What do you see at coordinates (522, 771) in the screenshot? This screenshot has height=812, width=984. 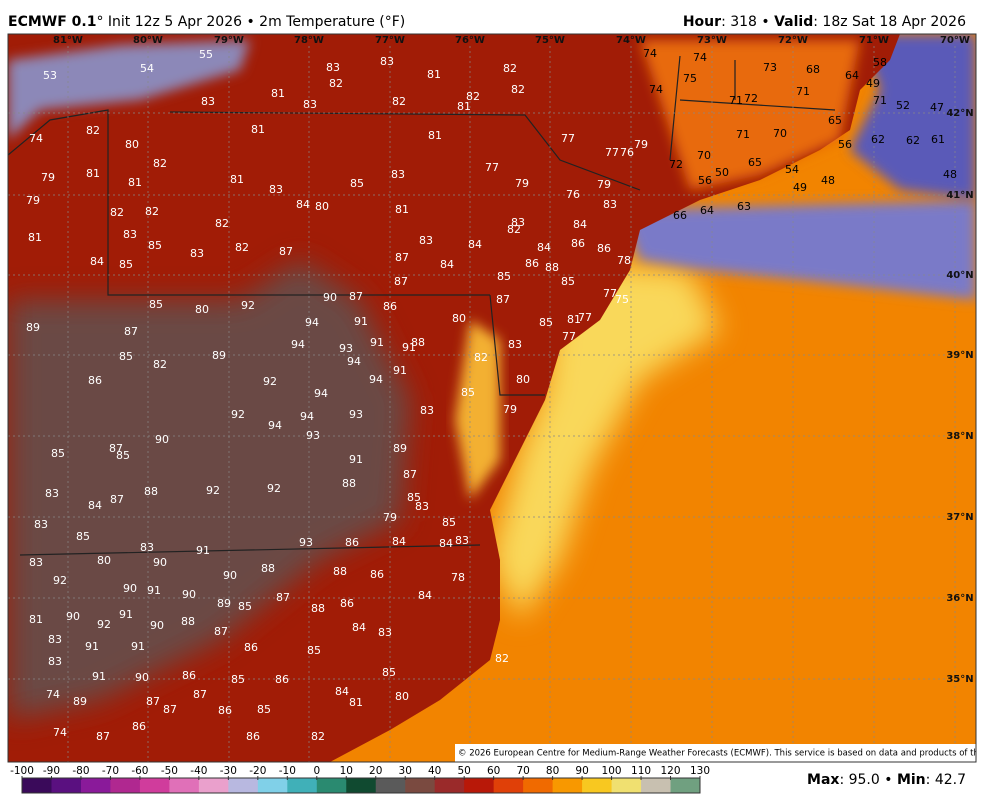 I see `colorbar-label: 70` at bounding box center [522, 771].